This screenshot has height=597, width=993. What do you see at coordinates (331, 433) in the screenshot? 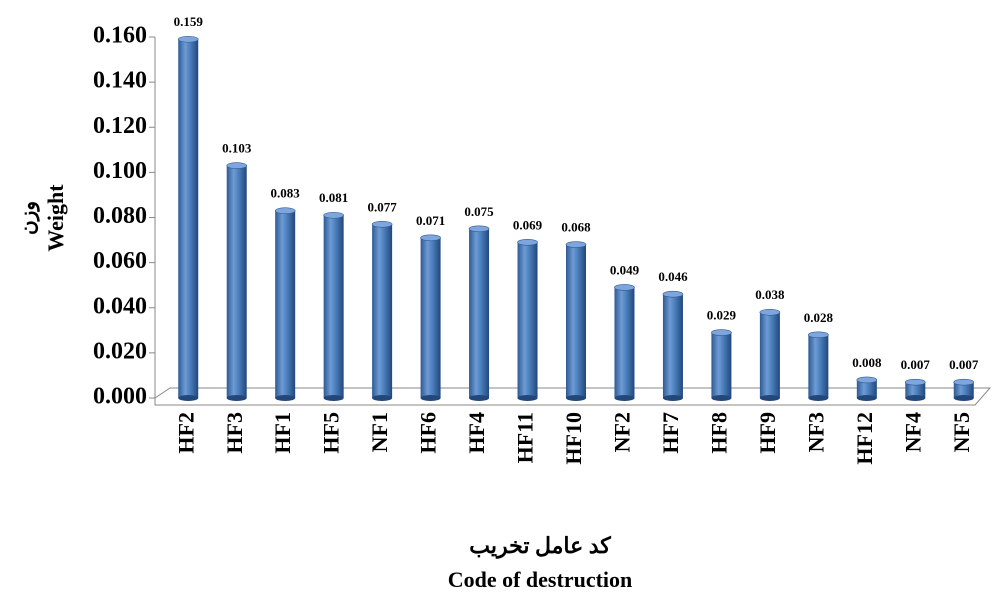
I see `x-tick-label: HF5` at bounding box center [331, 433].